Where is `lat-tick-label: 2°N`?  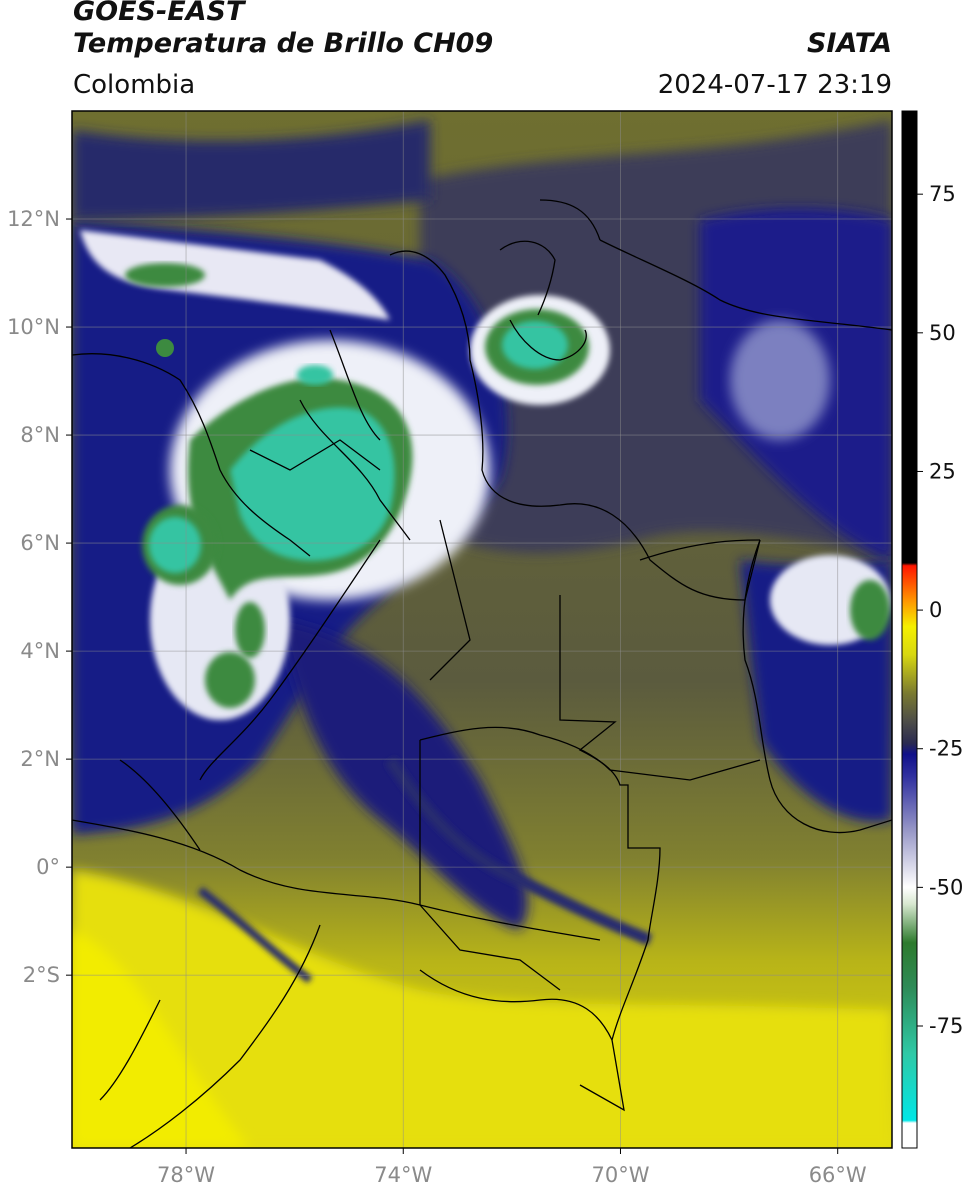
lat-tick-label: 2°N is located at coordinates (40, 759).